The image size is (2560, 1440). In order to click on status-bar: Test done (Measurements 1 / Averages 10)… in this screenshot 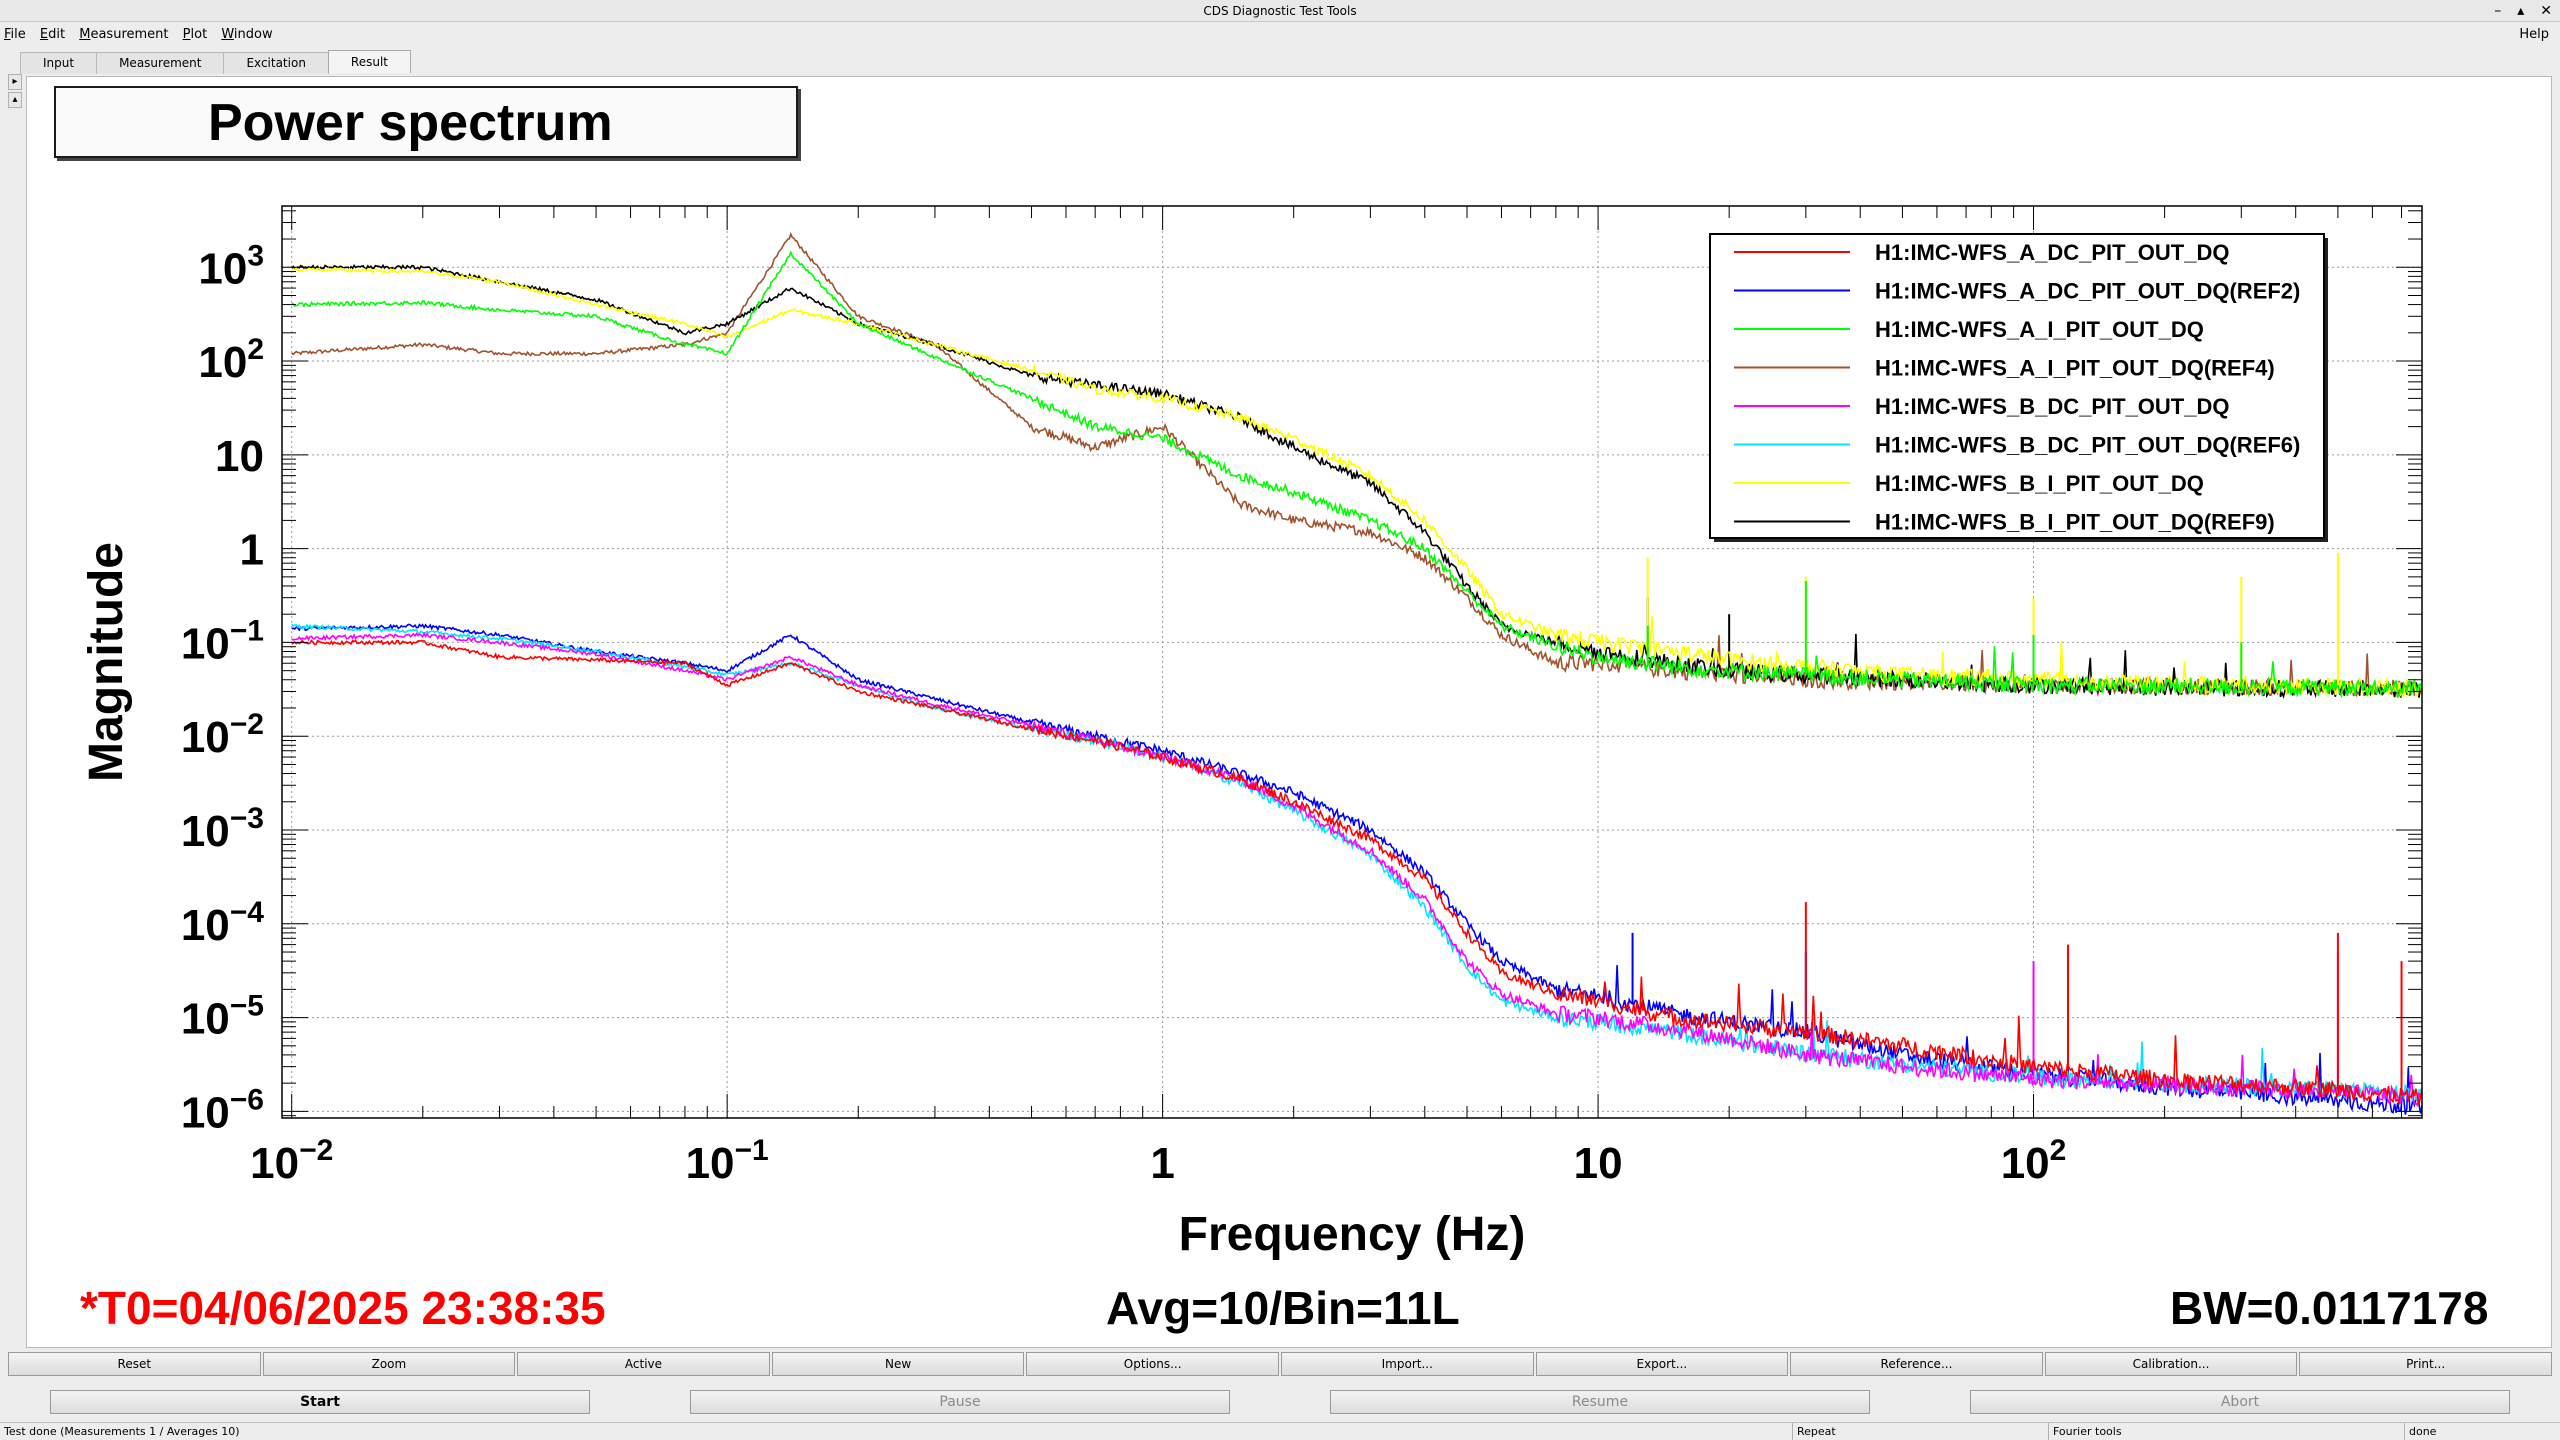, I will do `click(1280, 1431)`.